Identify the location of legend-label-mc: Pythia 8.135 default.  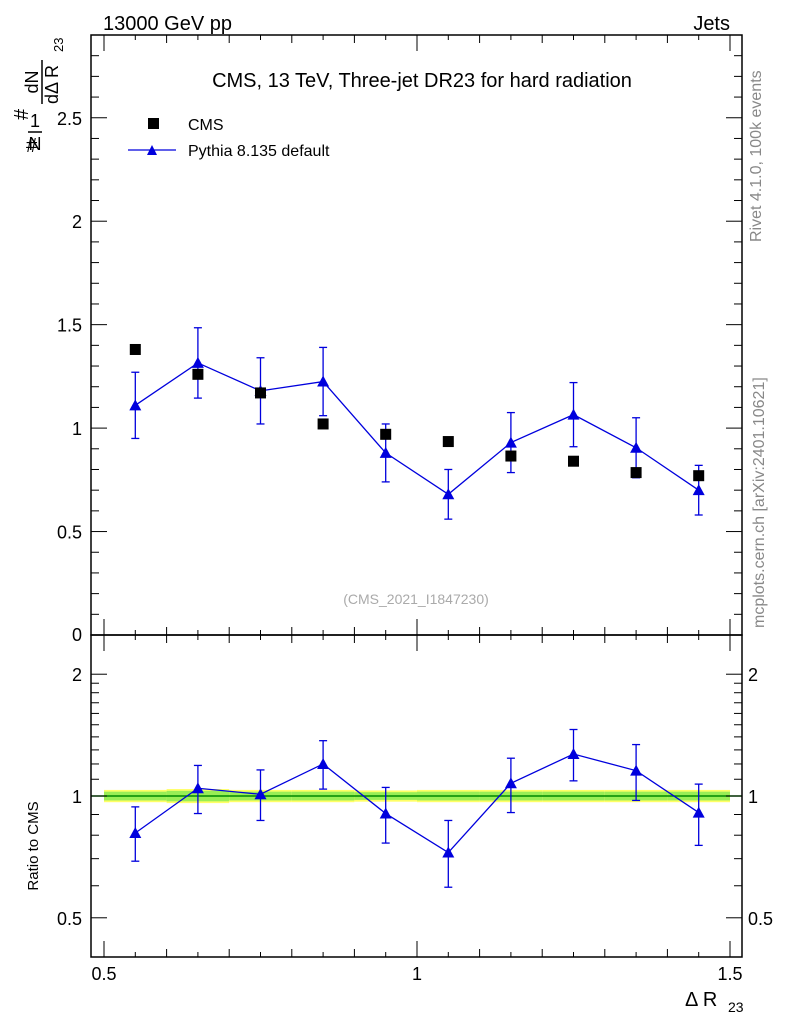
(259, 151).